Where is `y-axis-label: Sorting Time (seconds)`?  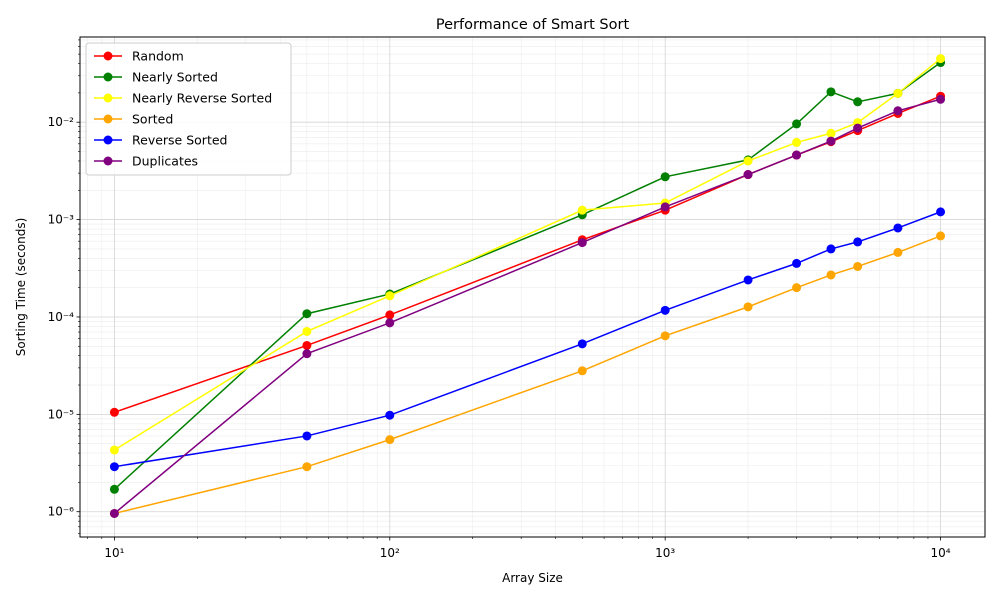
y-axis-label: Sorting Time (seconds) is located at coordinates (21, 287).